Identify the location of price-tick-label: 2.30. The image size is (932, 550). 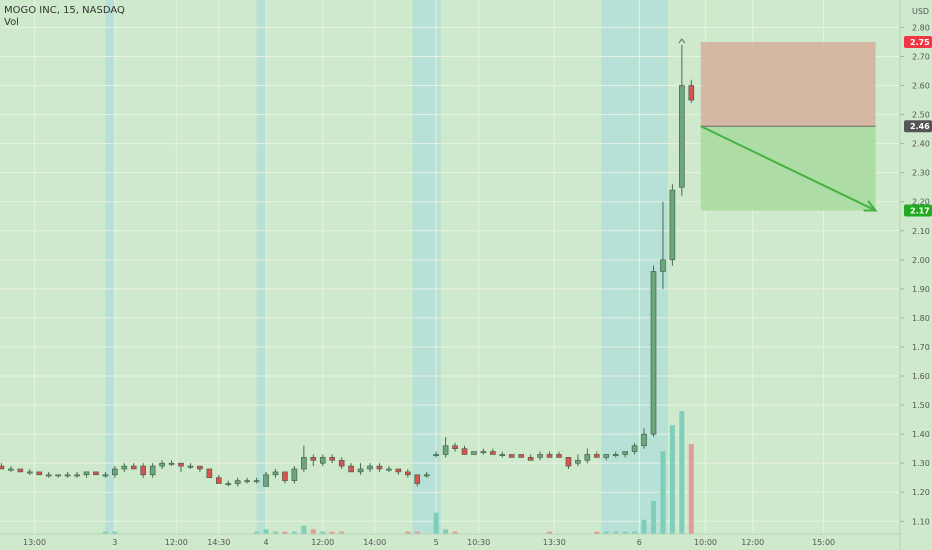
(921, 173).